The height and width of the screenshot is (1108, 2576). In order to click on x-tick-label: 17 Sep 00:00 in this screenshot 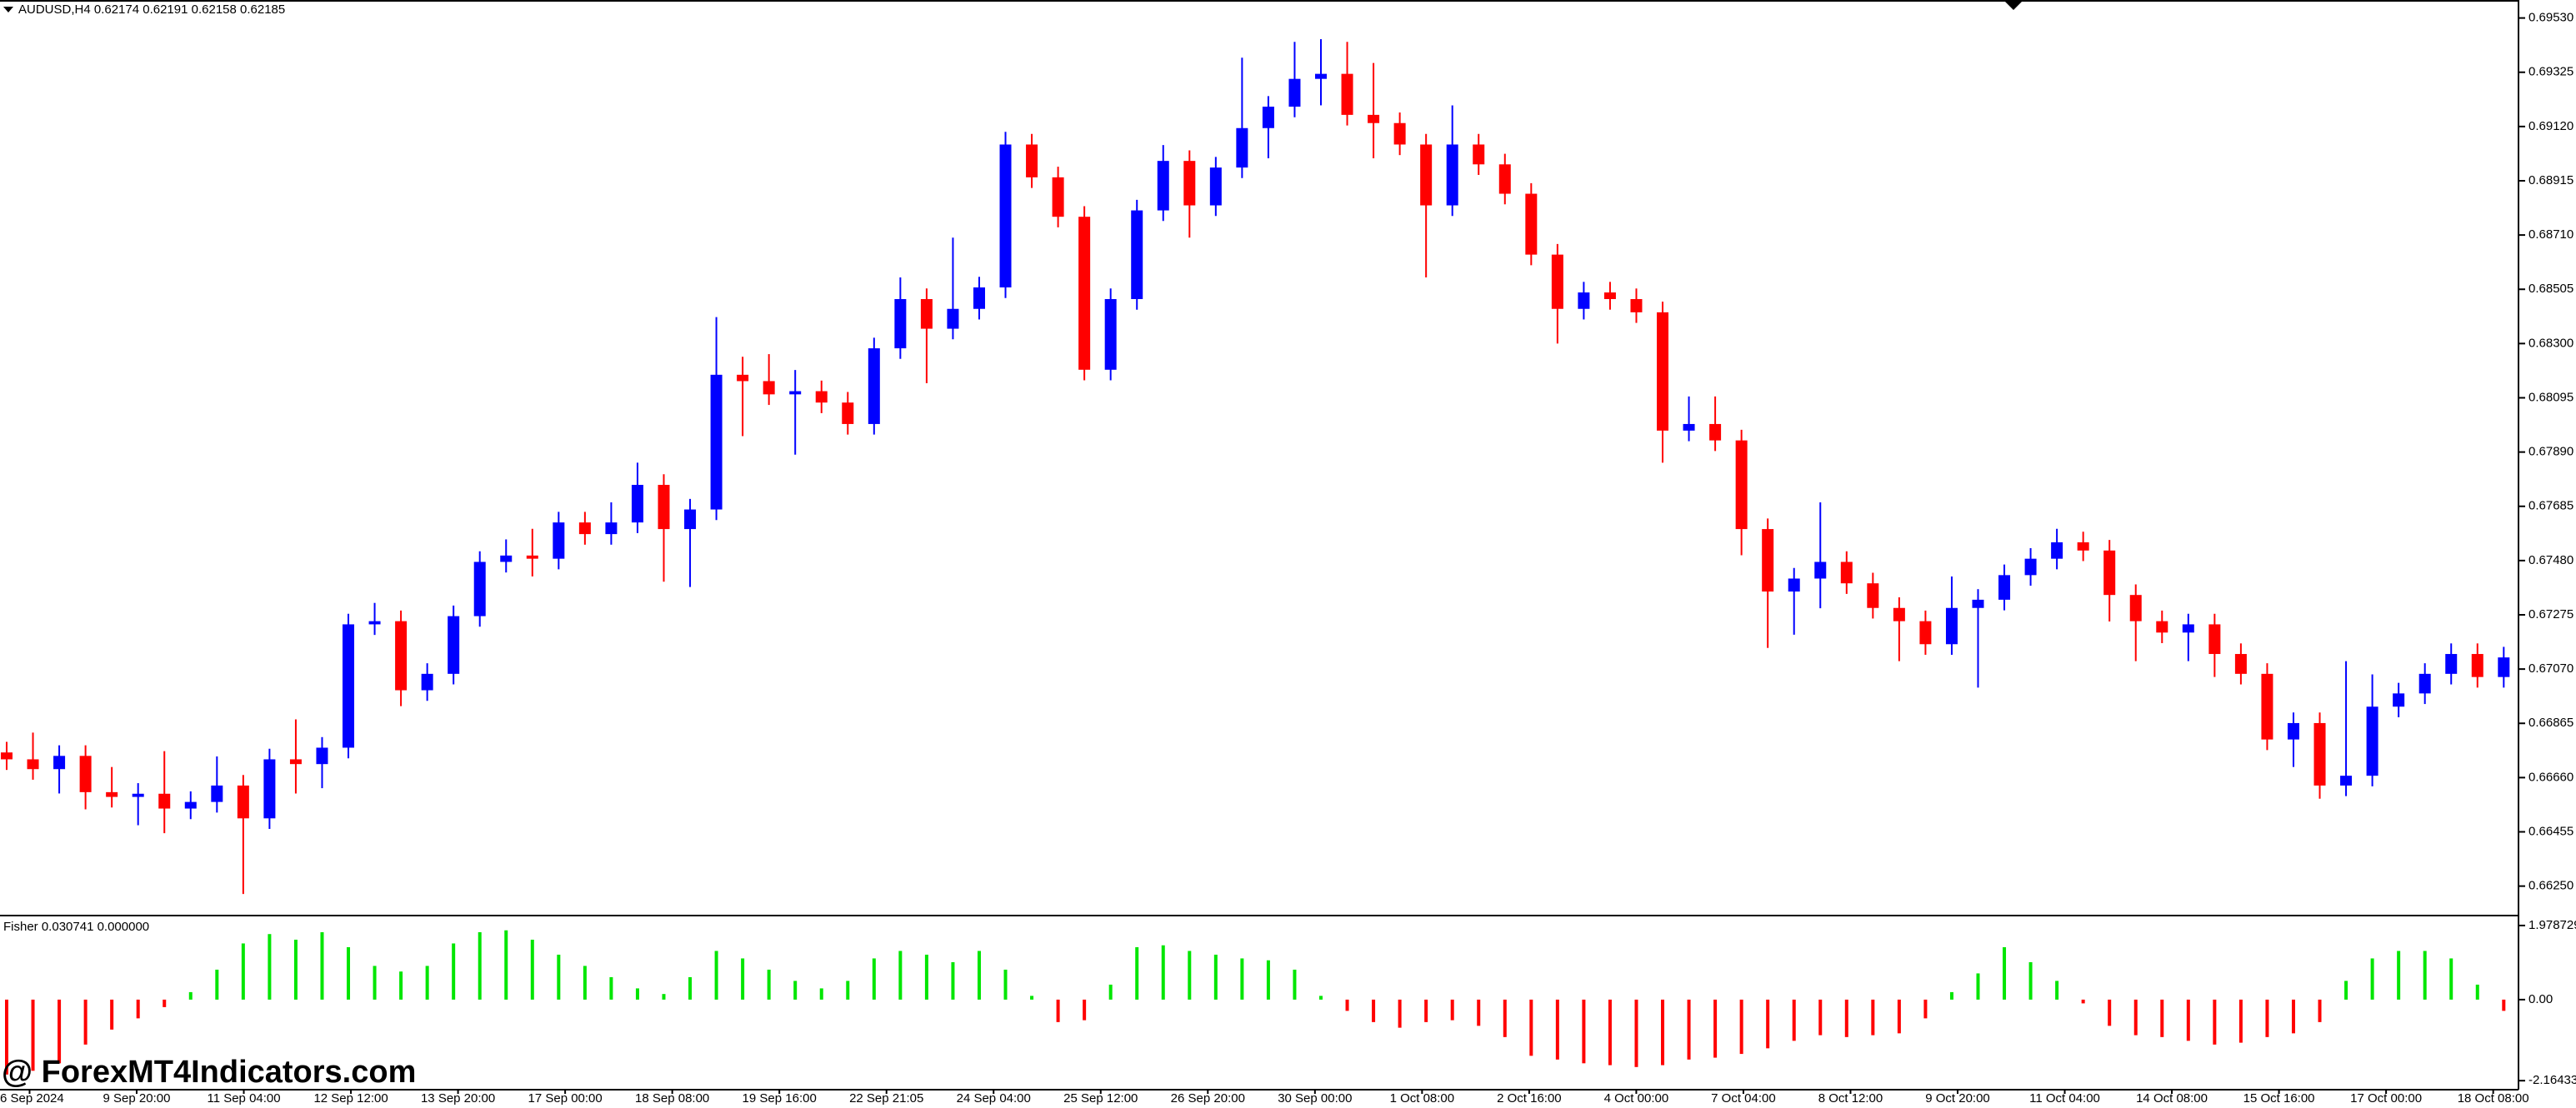, I will do `click(566, 1098)`.